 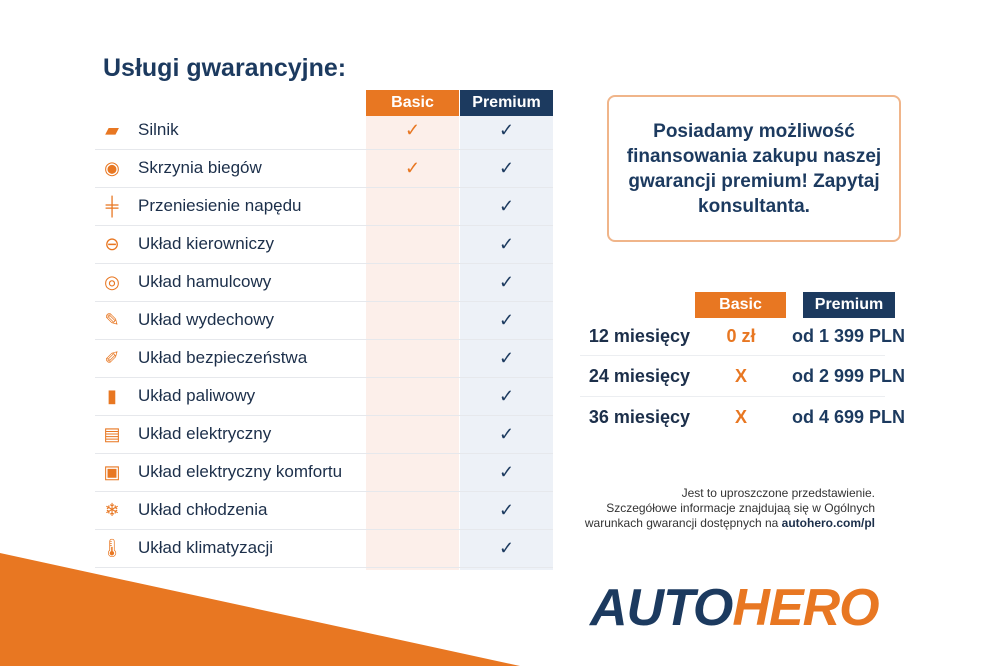 What do you see at coordinates (849, 305) in the screenshot?
I see `pricing-premium-header: Premium` at bounding box center [849, 305].